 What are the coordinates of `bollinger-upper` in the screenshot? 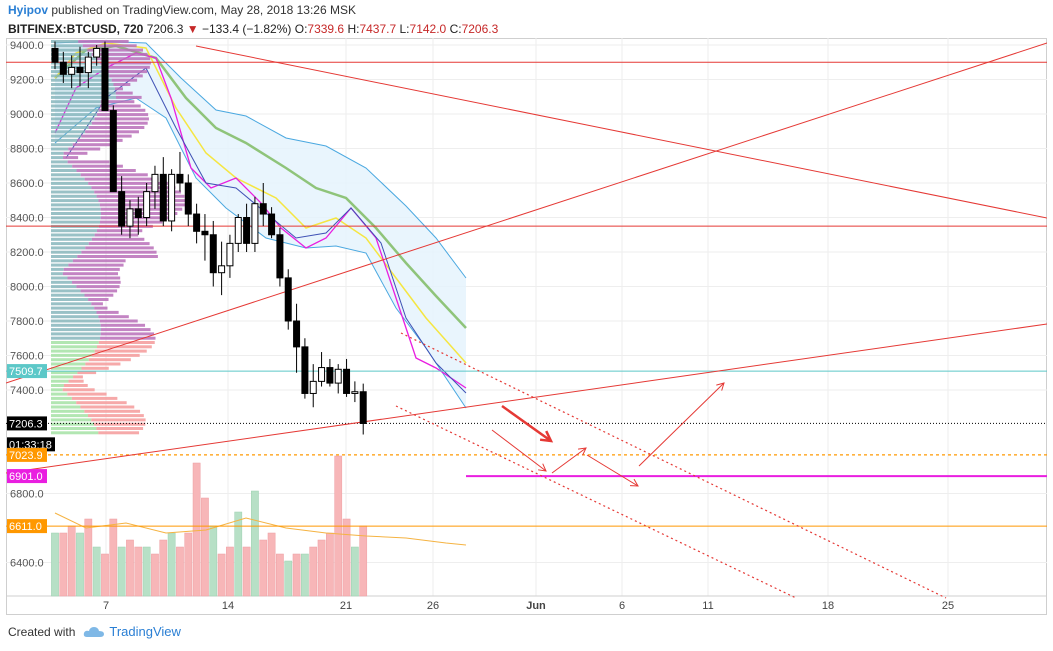 It's located at (260, 159).